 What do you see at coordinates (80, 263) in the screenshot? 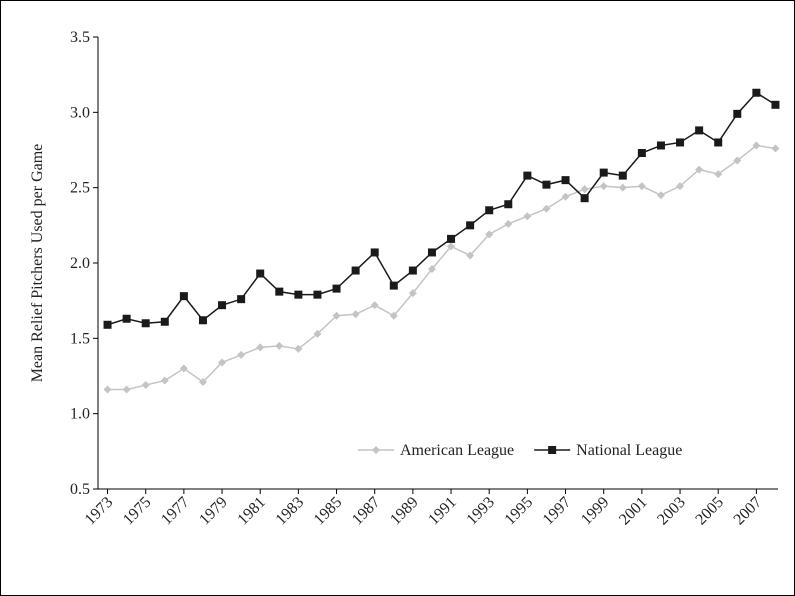
I see `y-tick-label: 2.0` at bounding box center [80, 263].